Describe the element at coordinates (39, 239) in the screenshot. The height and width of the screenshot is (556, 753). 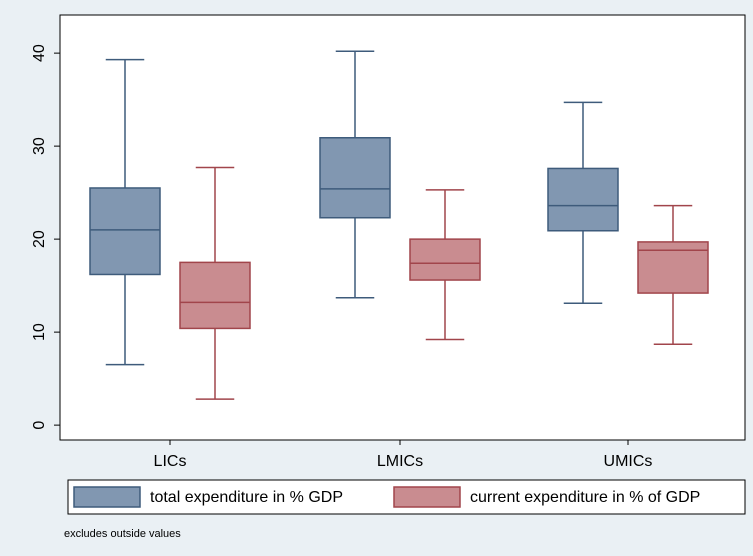
I see `y-tick-label: 20` at that location.